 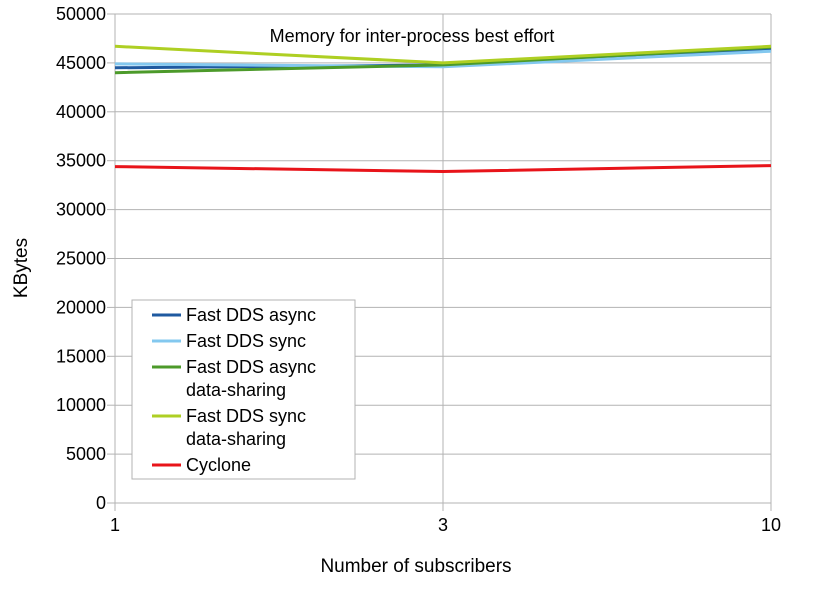 I want to click on y-tick-label: 5000, so click(x=86, y=454).